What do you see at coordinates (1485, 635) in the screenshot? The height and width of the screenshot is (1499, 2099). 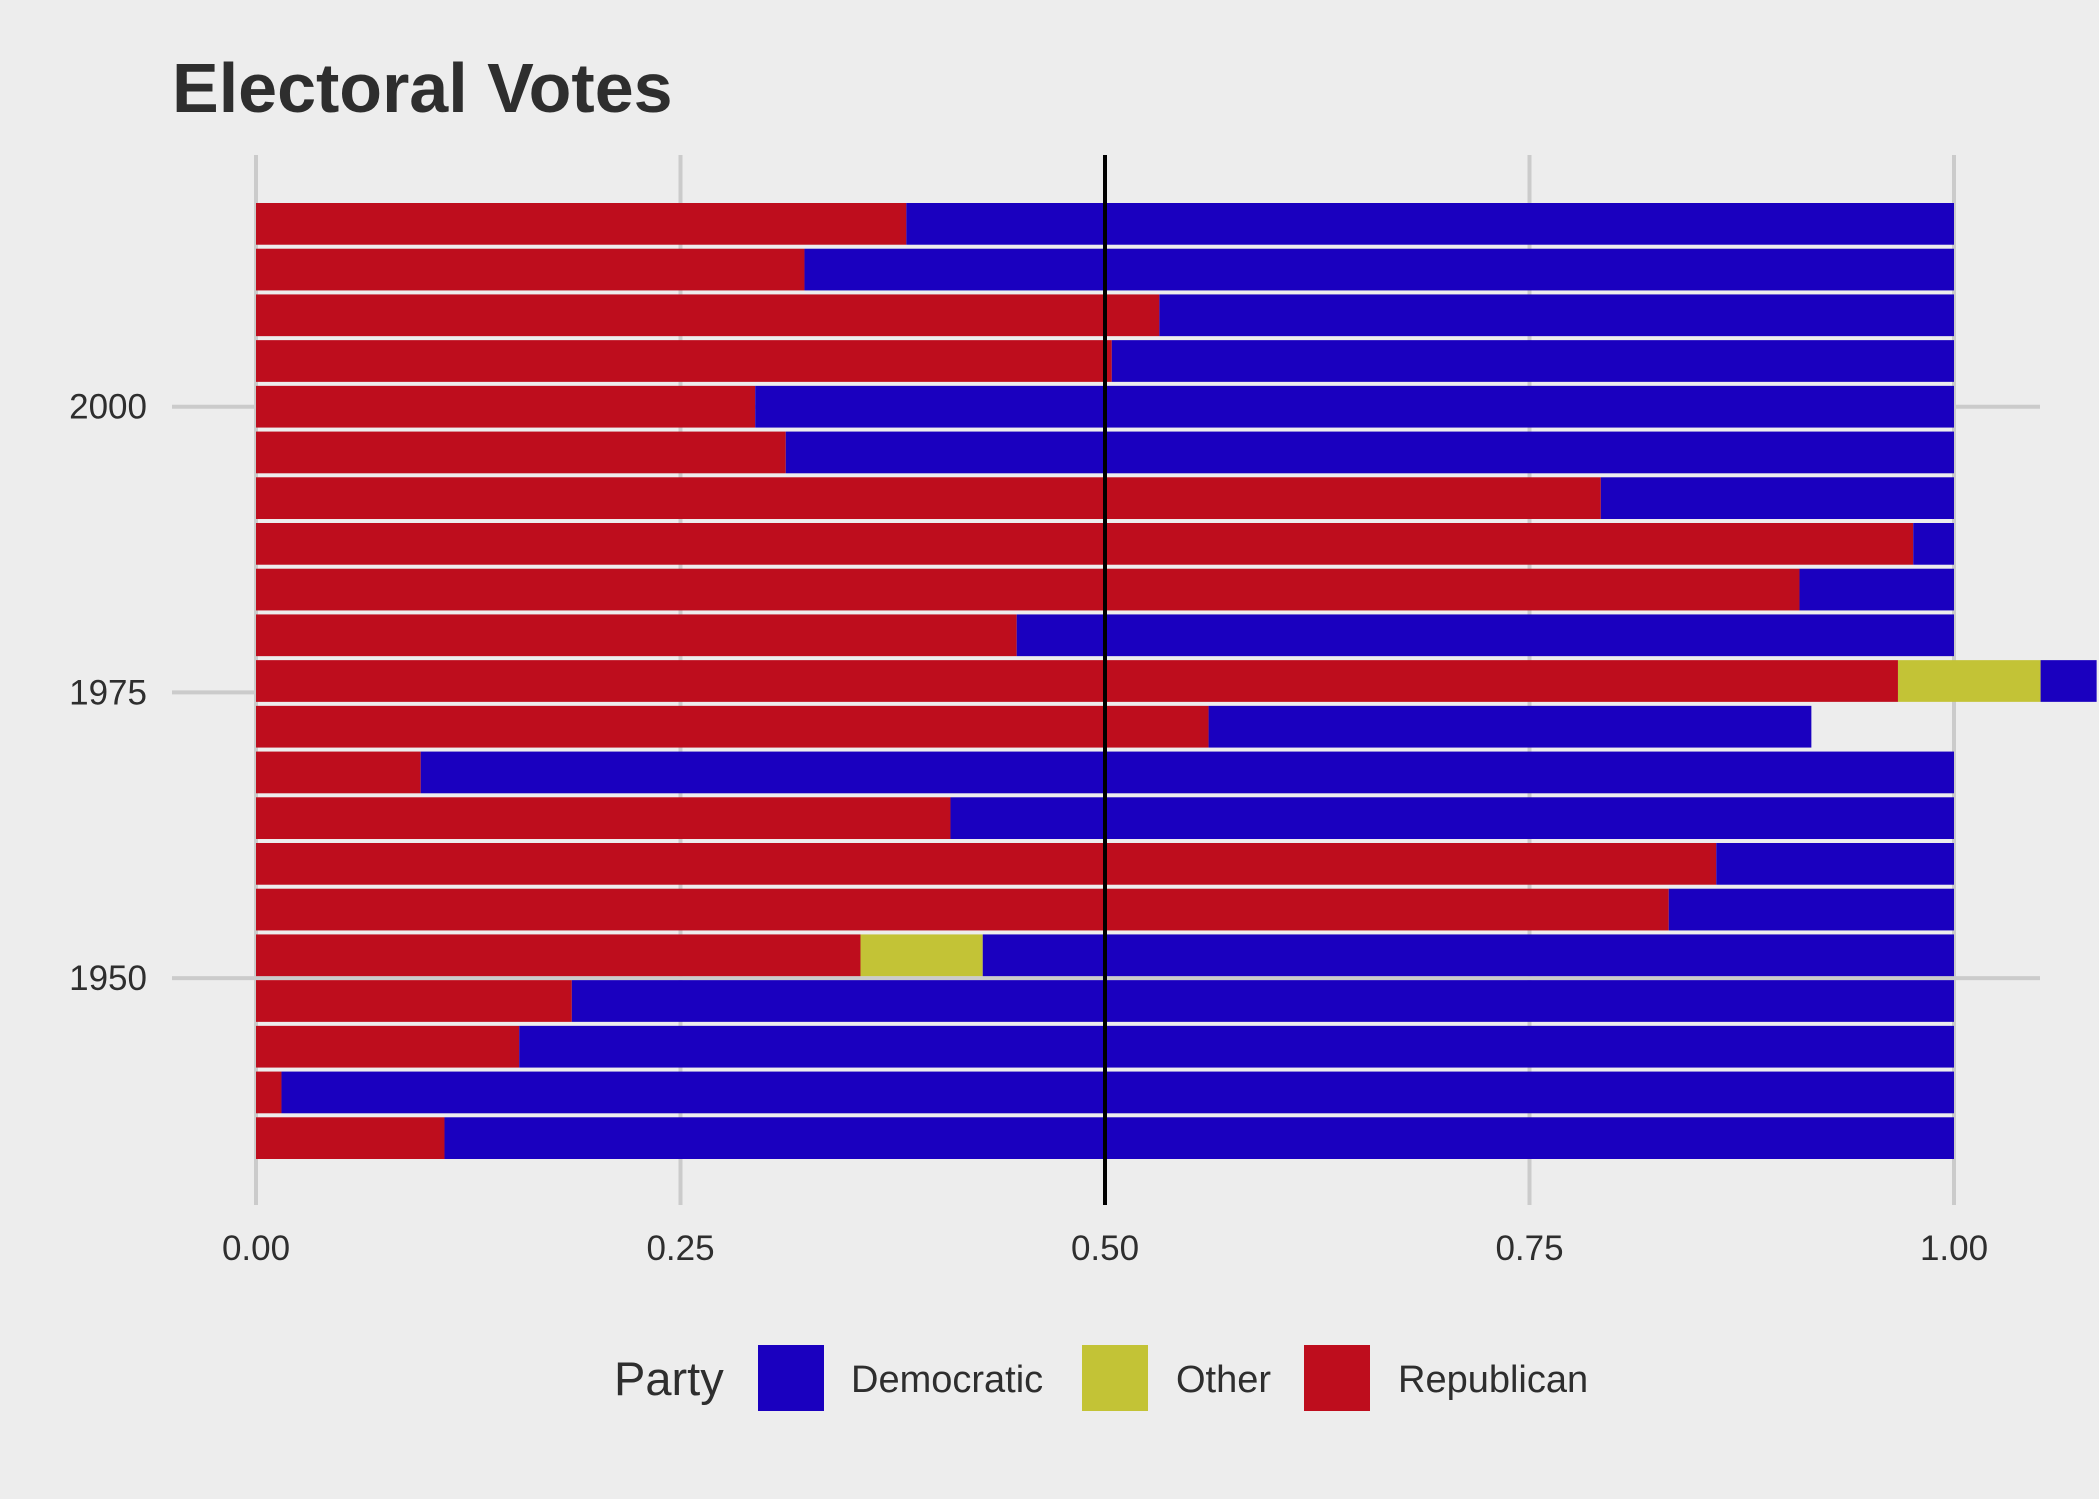 I see `bar-democratic-1980` at bounding box center [1485, 635].